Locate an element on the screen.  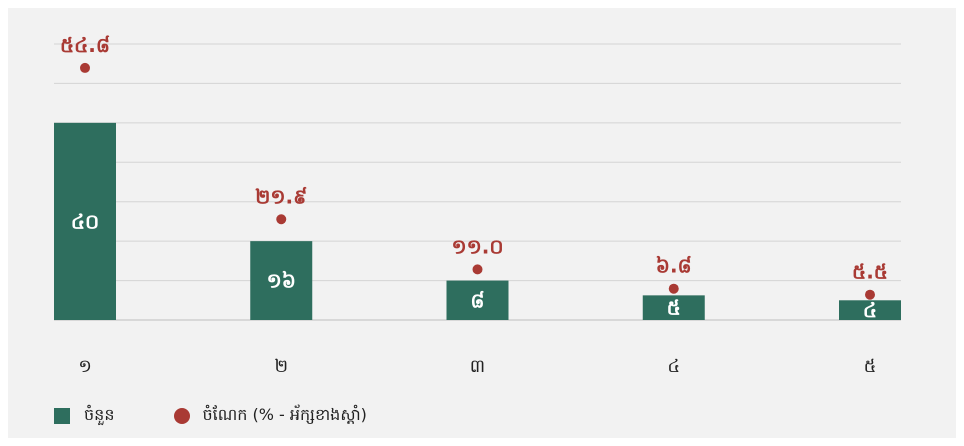
share-value-label: ៦.៨ is located at coordinates (674, 266).